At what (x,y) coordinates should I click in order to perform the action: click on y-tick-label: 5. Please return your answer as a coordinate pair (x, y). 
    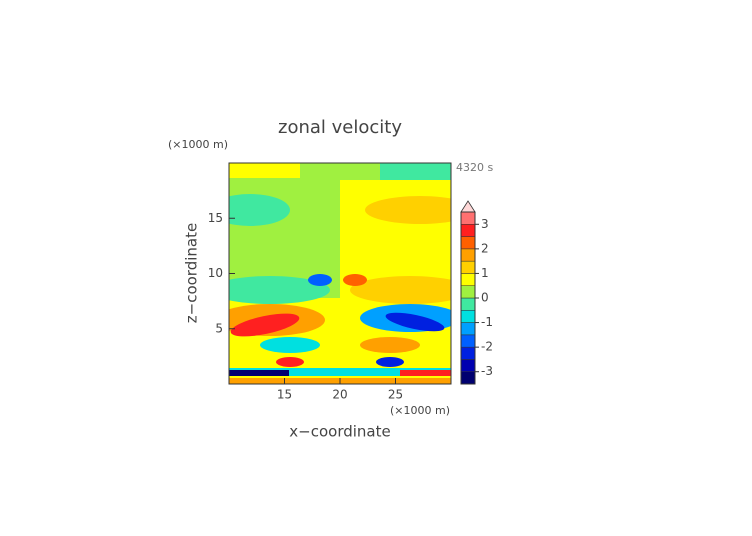
    Looking at the image, I should click on (219, 328).